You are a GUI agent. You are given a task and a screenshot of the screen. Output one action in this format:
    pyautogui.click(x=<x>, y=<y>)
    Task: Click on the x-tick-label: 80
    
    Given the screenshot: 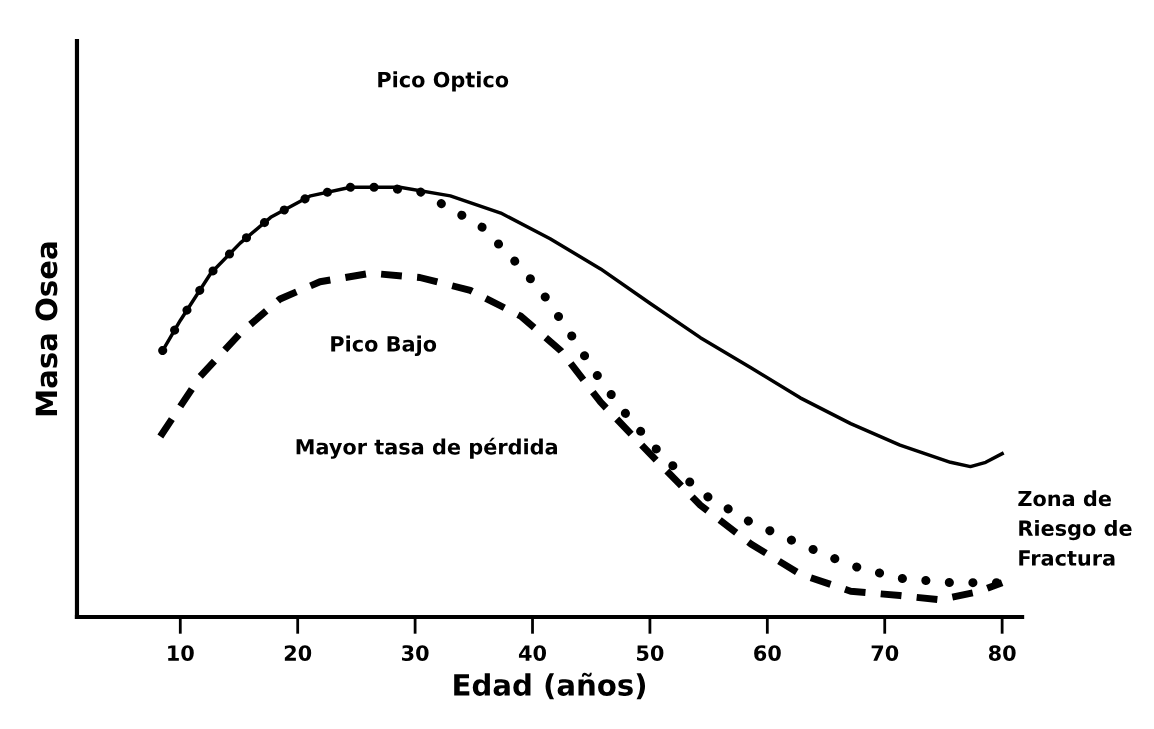 What is the action you would take?
    pyautogui.click(x=1002, y=653)
    